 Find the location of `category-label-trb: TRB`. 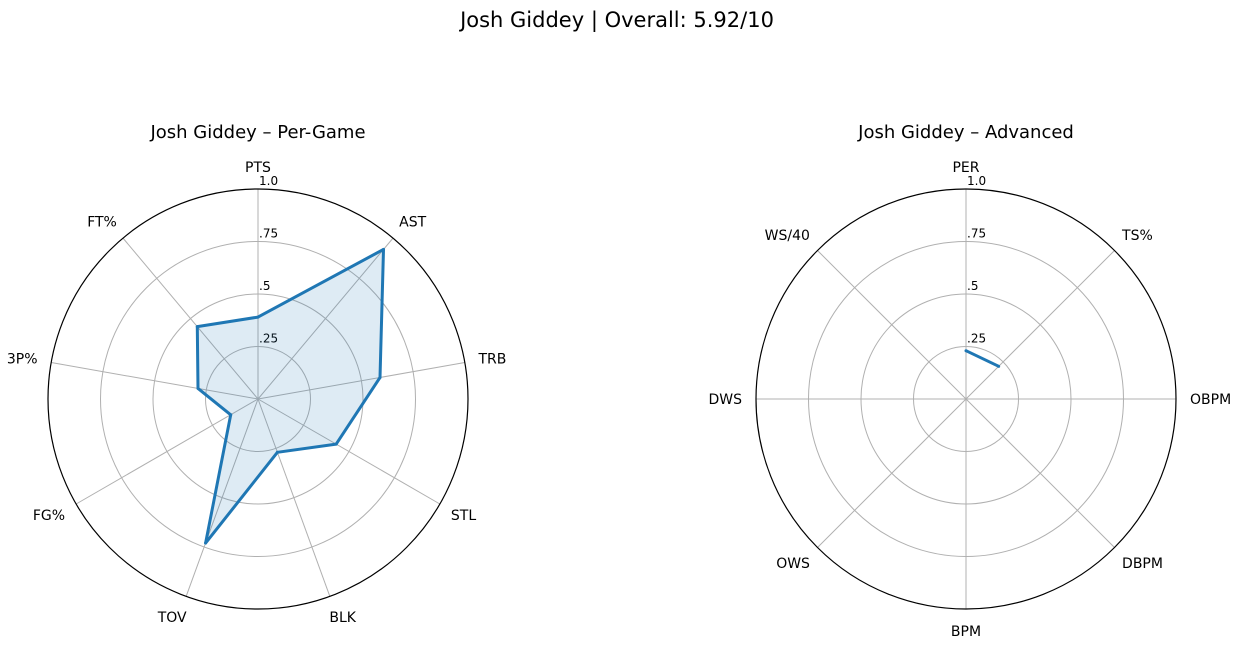

category-label-trb: TRB is located at coordinates (491, 360).